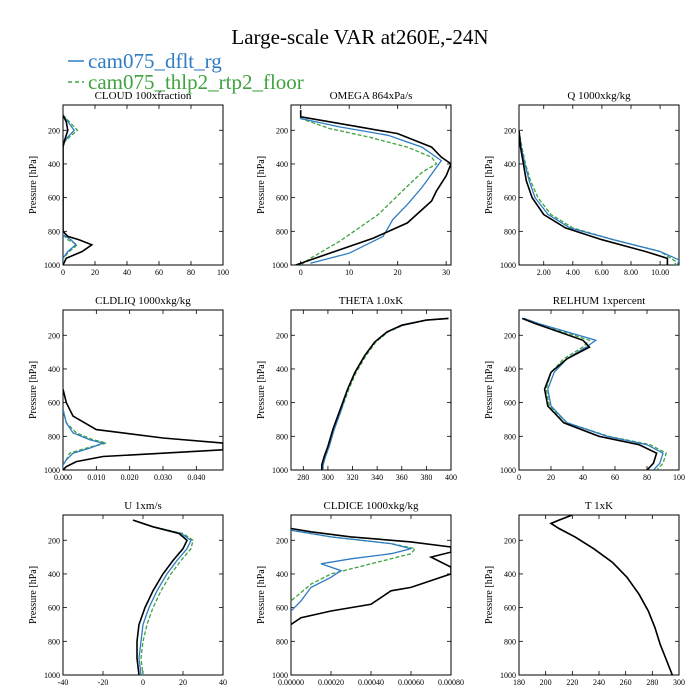 Image resolution: width=700 pixels, height=700 pixels. What do you see at coordinates (155, 61) in the screenshot?
I see `legend-label-dflt: cam075_dflt_rg` at bounding box center [155, 61].